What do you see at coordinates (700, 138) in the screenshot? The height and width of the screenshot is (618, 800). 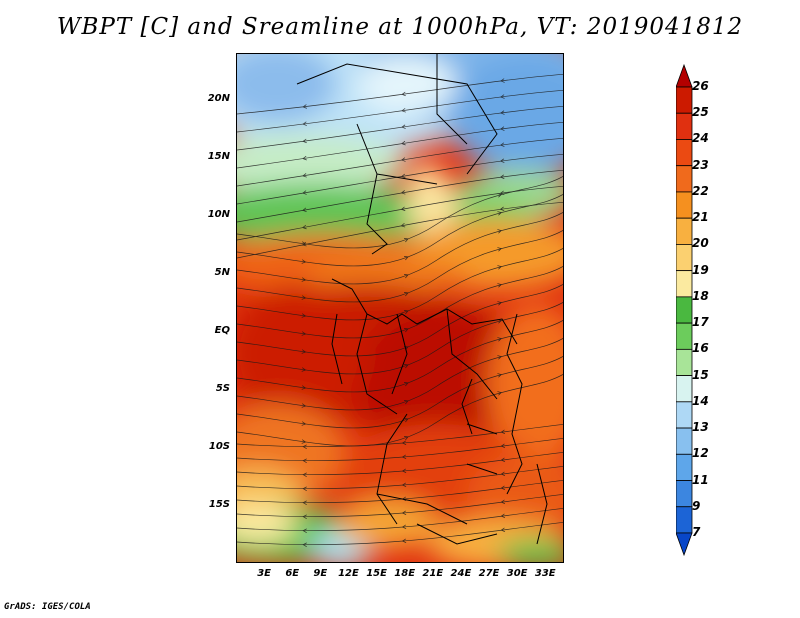 I see `colorbar-label: 24` at bounding box center [700, 138].